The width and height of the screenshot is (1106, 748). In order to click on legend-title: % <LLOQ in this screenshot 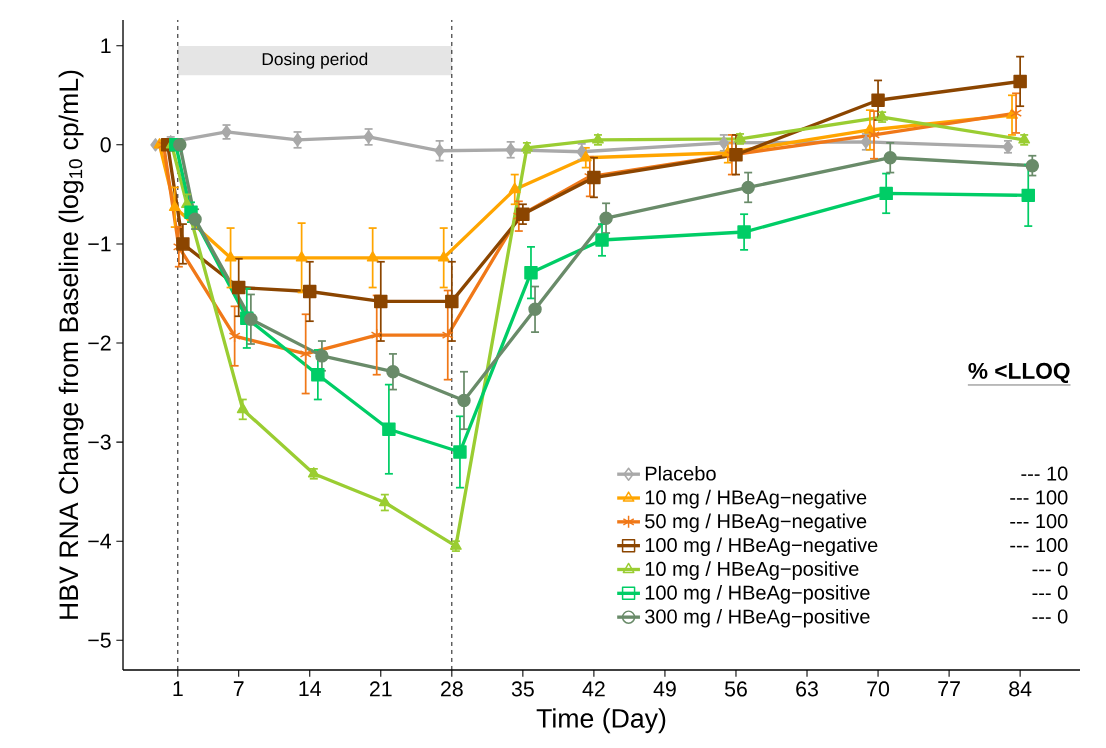, I will do `click(1019, 373)`.